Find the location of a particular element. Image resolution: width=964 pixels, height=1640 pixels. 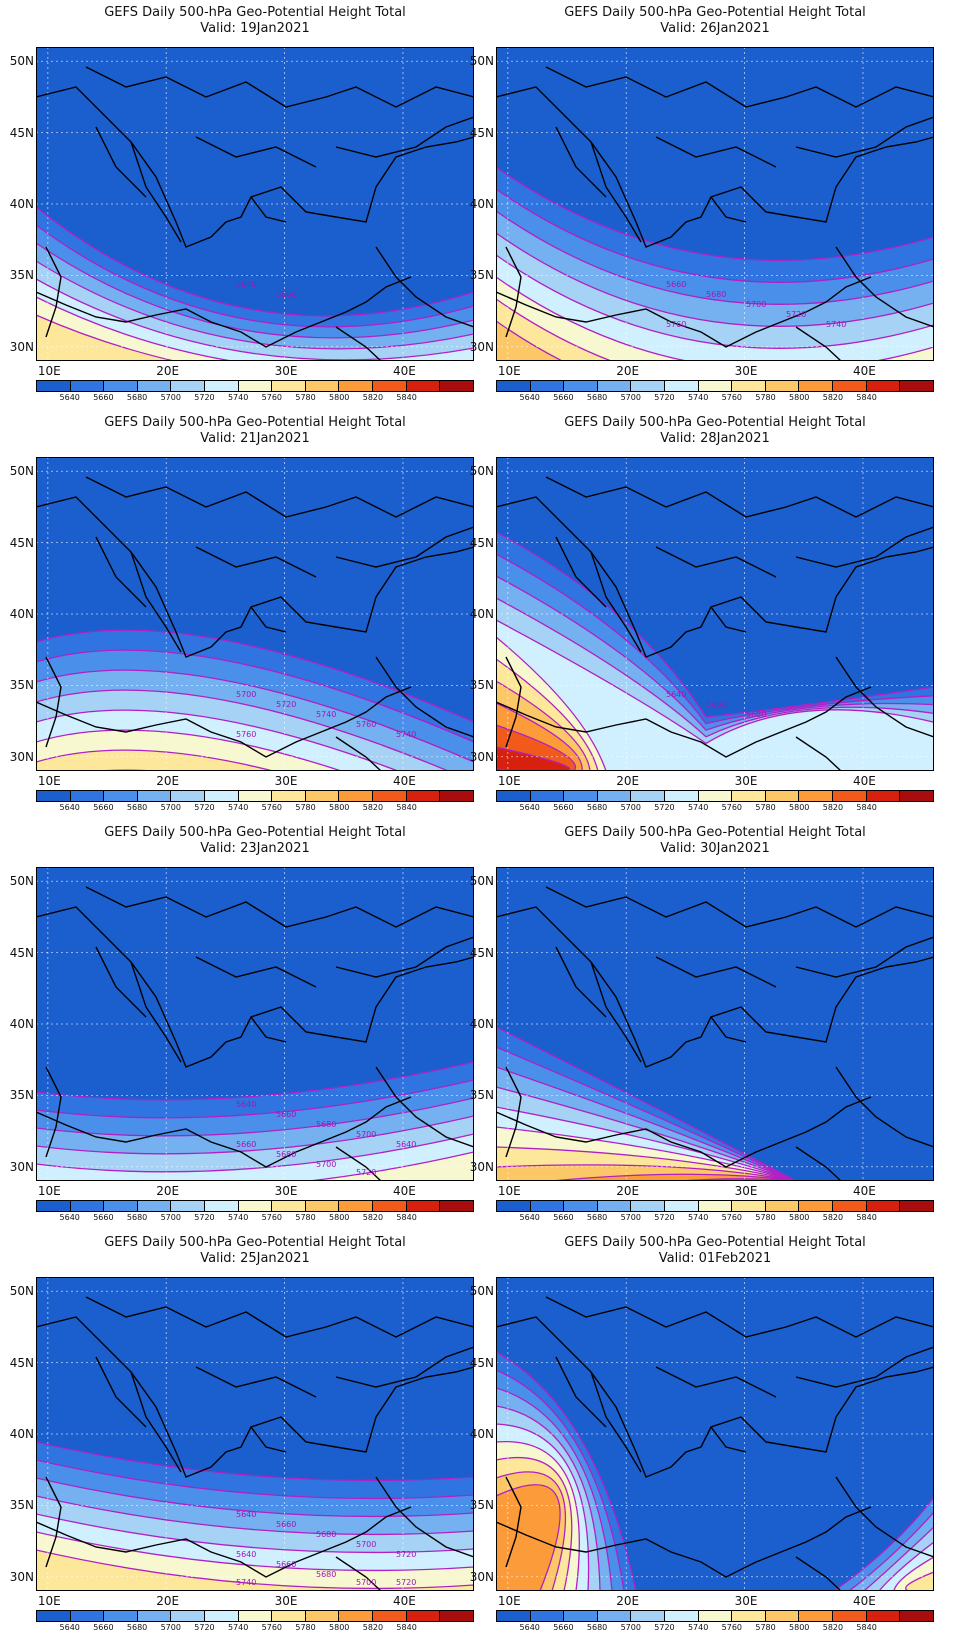

longitude-label: 30E is located at coordinates (286, 1601).